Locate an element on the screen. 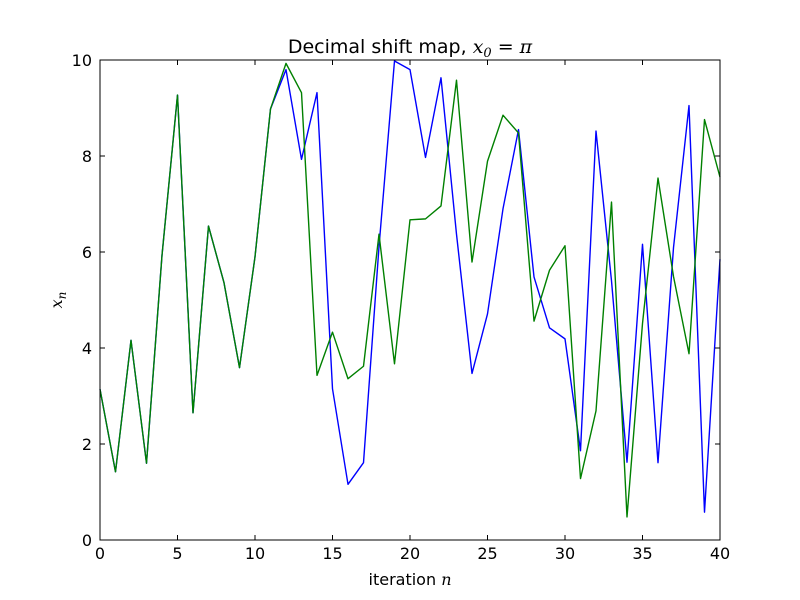  x-tick-label: 10 is located at coordinates (255, 553).